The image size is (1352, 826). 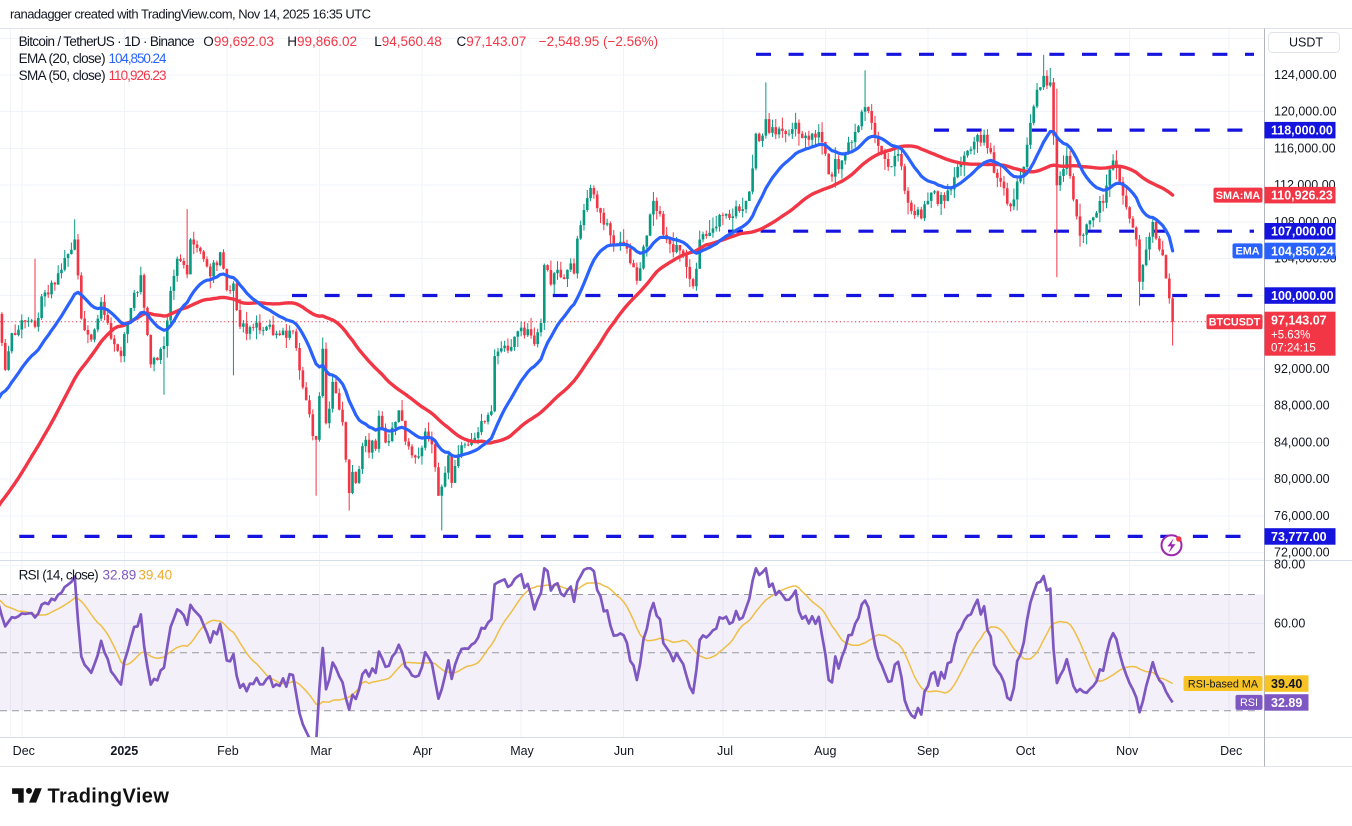 I want to click on svg-text: O99,692.03, so click(x=238, y=41).